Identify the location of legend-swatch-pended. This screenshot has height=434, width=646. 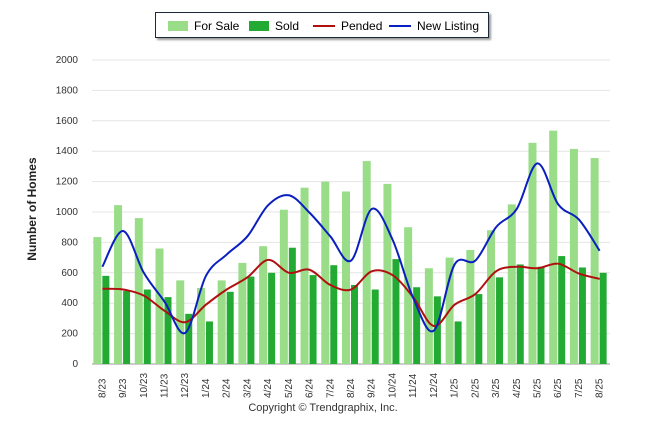
(324, 26).